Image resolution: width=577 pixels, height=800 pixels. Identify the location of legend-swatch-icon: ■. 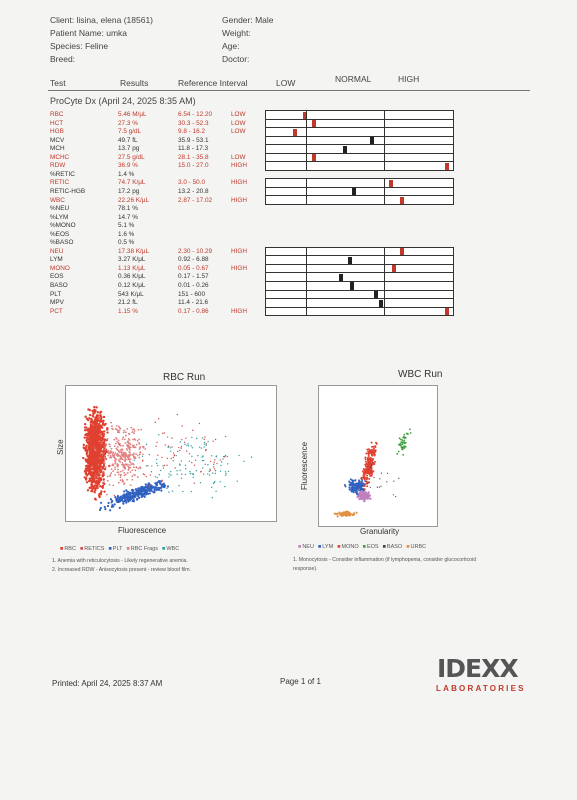
(339, 547).